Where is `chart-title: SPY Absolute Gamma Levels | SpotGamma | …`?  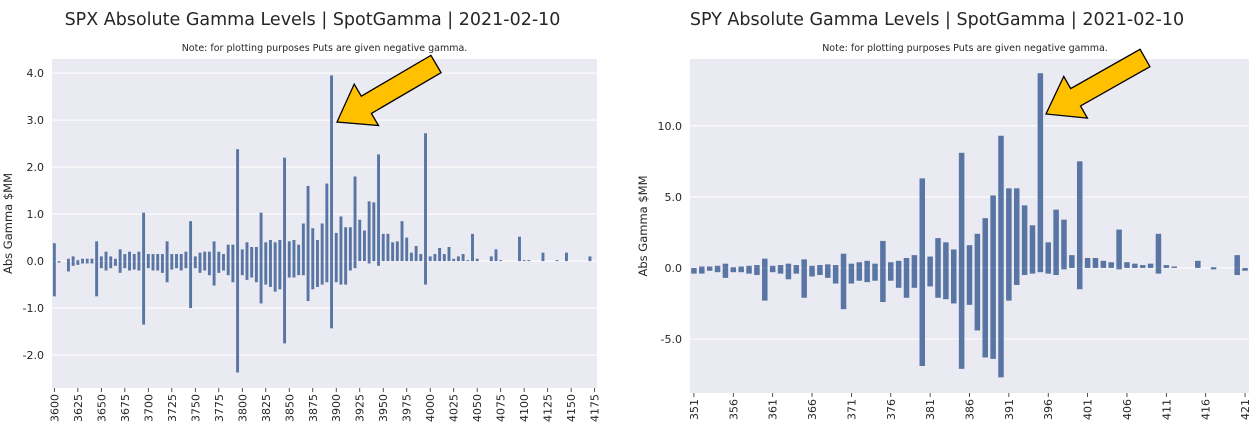 chart-title: SPY Absolute Gamma Levels | SpotGamma | … is located at coordinates (937, 20).